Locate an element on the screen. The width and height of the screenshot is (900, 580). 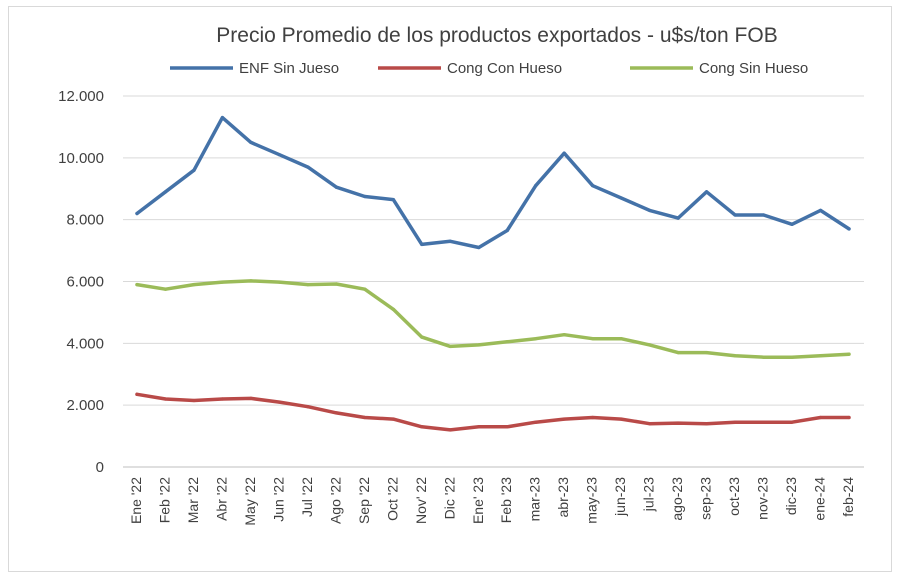
x-tick-label: nov-23 is located at coordinates (763, 498).